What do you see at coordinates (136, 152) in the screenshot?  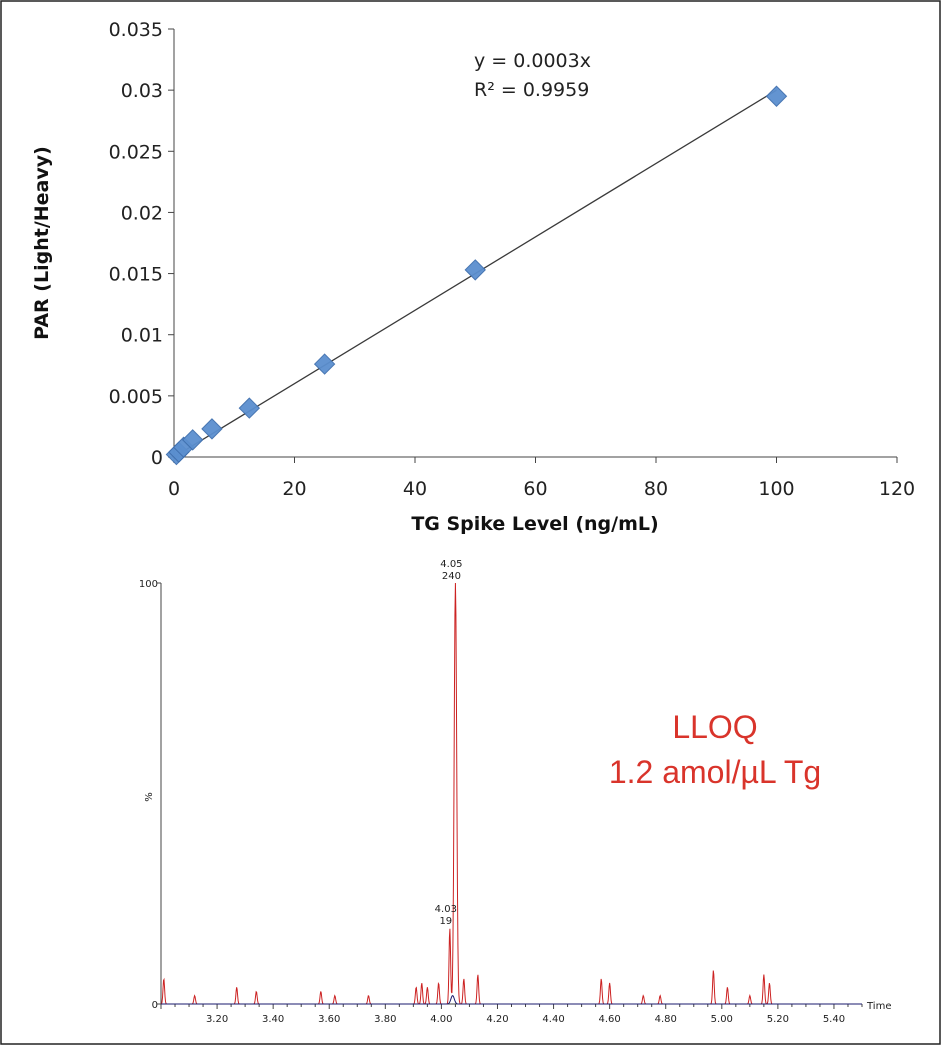 I see `calibration-y-tick-label: 0.025` at bounding box center [136, 152].